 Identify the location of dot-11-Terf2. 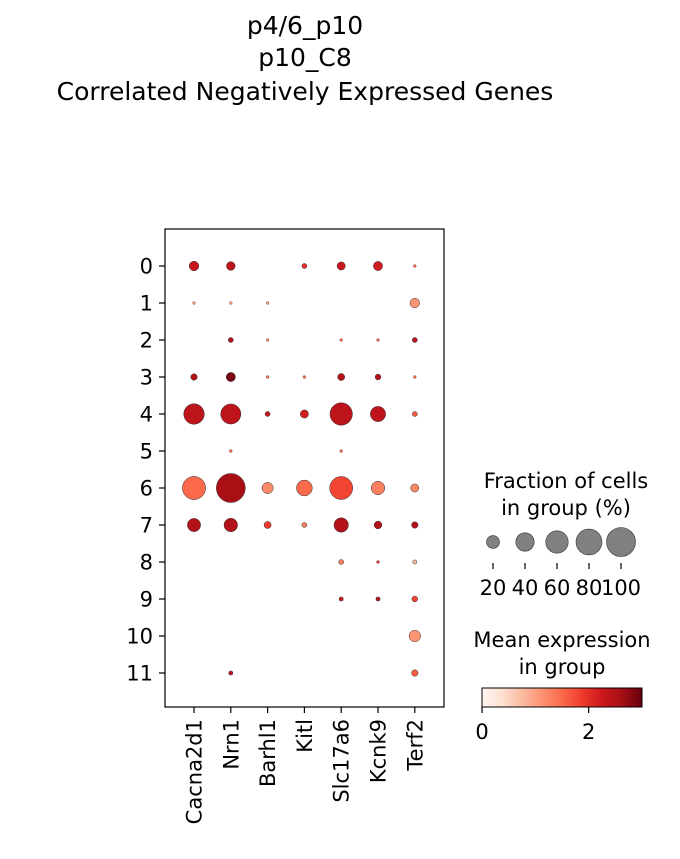
(415, 673).